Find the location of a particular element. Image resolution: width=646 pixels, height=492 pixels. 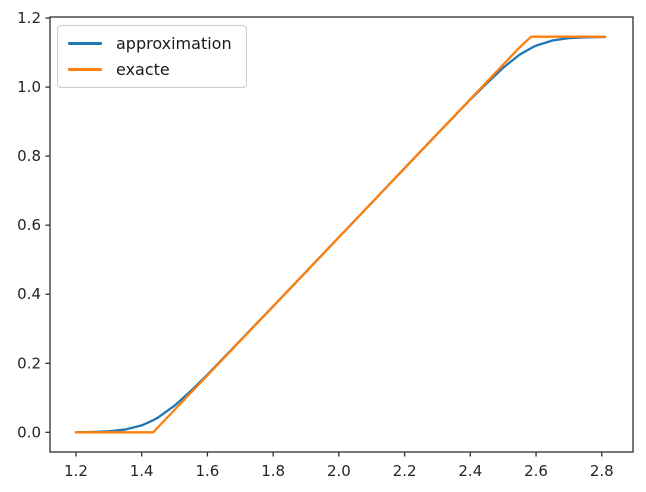

x-tick-label: 1.2 is located at coordinates (76, 471).